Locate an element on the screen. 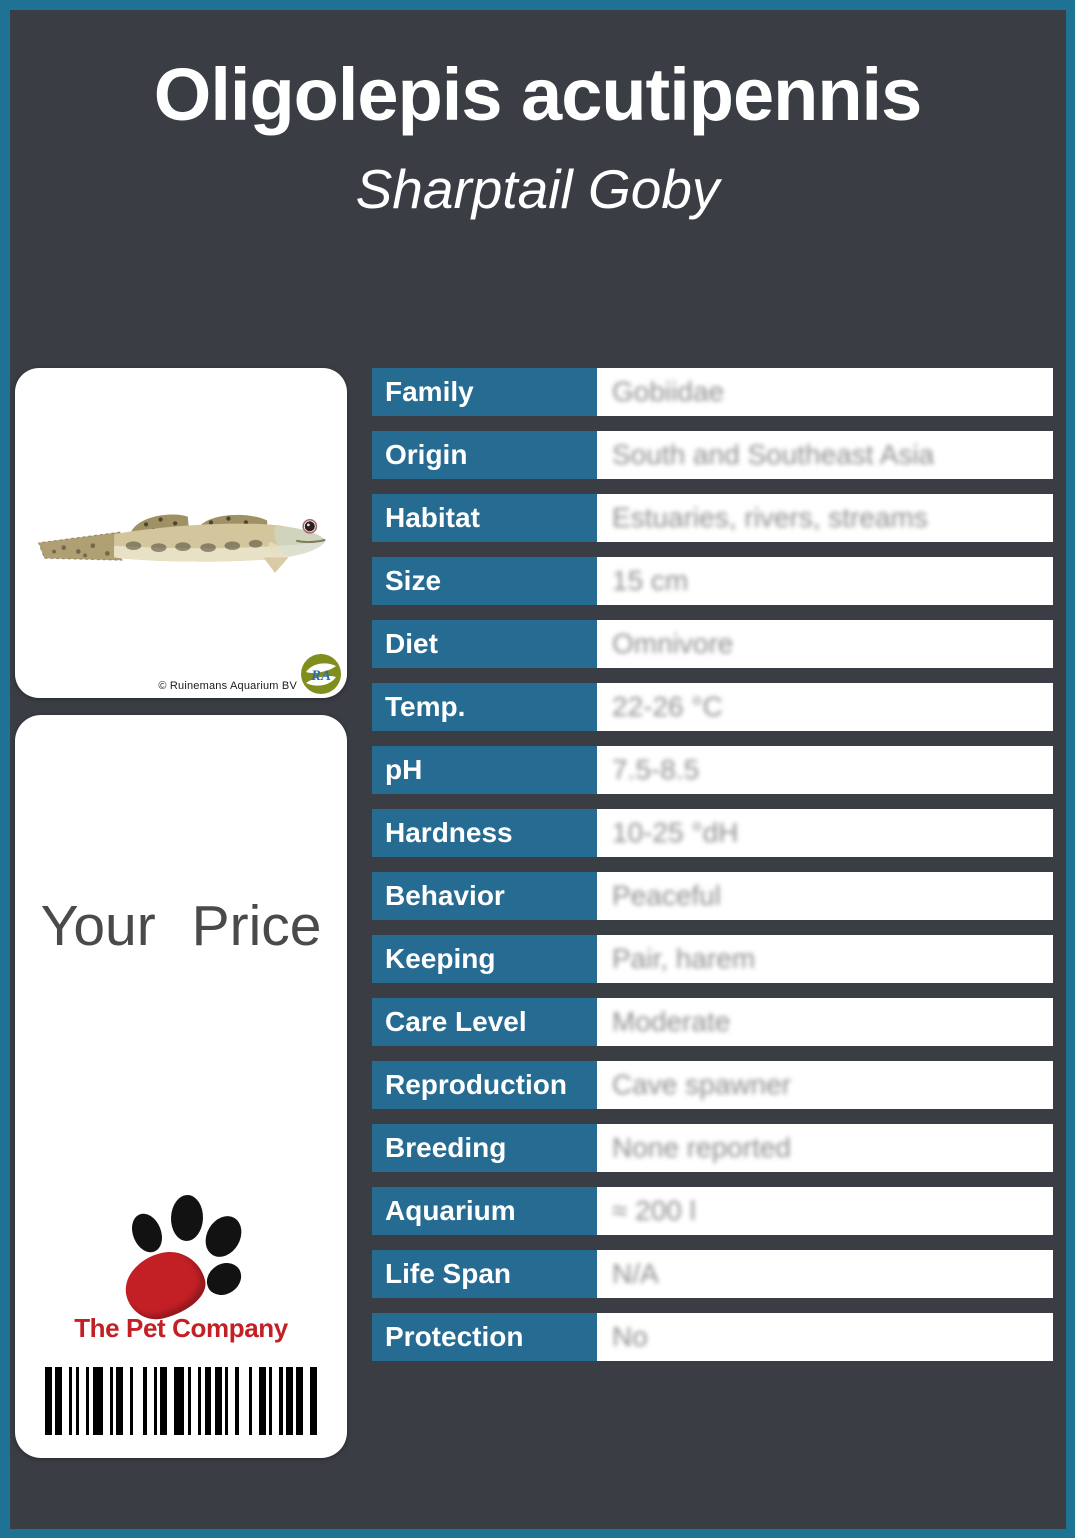 The height and width of the screenshot is (1538, 1075). spec-value: Cave spawner is located at coordinates (825, 1085).